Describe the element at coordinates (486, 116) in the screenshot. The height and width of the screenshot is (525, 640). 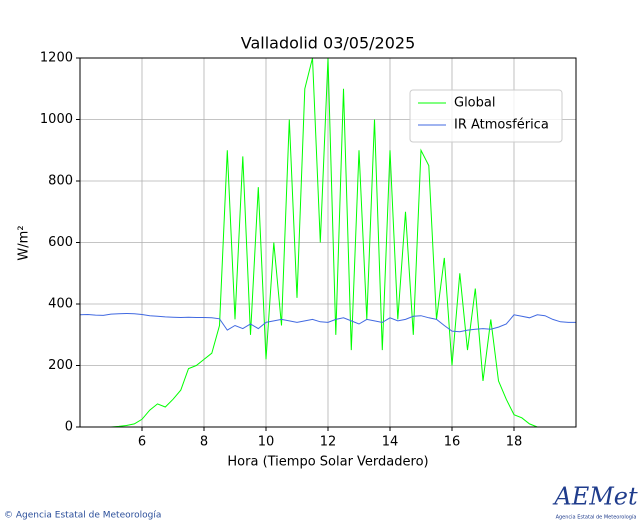
I see `legend-box` at that location.